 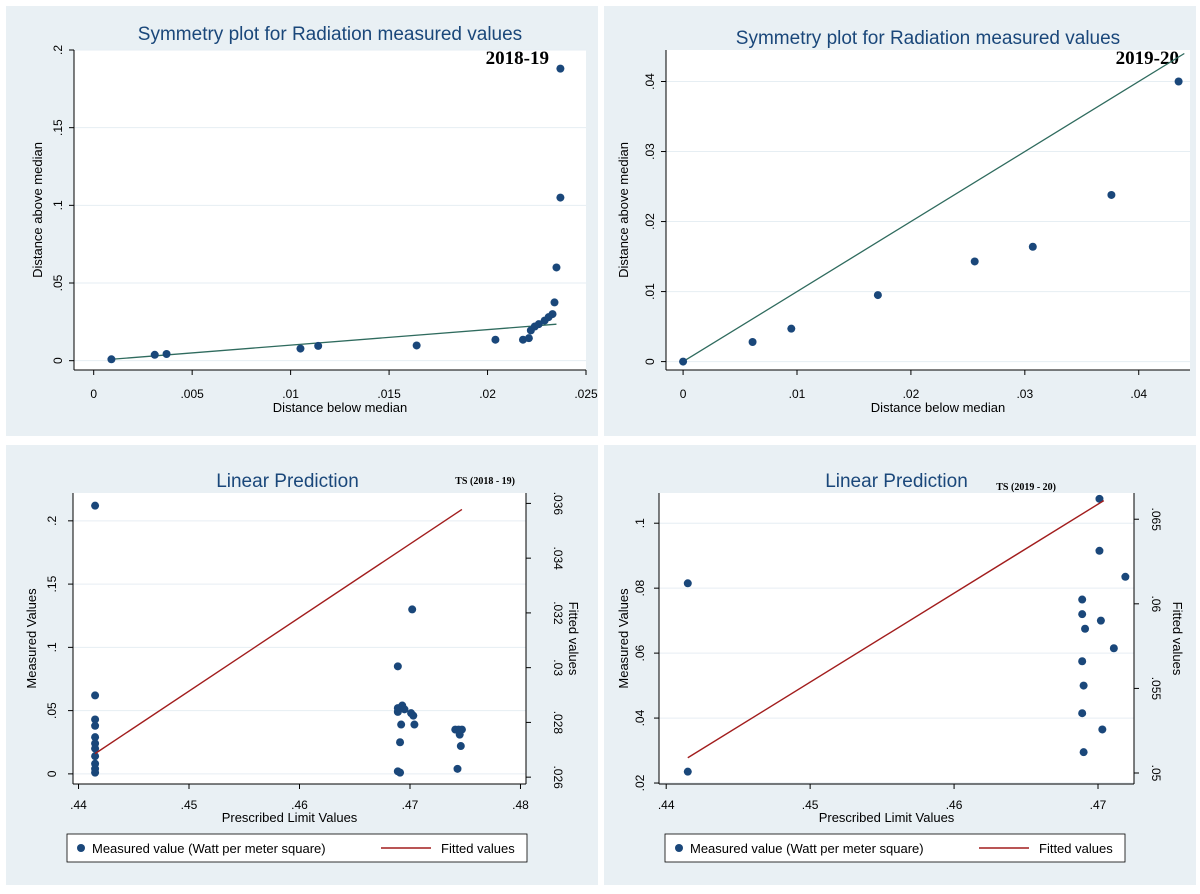 What do you see at coordinates (558, 723) in the screenshot?
I see `y2-tick-label: .028` at bounding box center [558, 723].